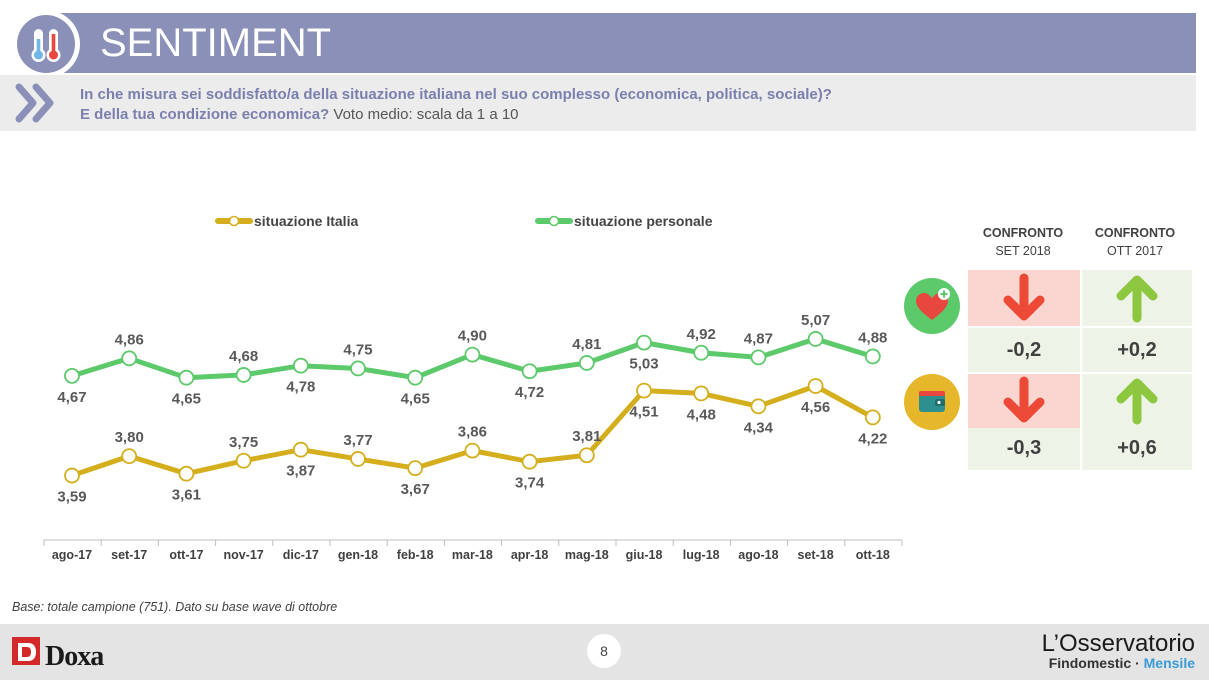 The width and height of the screenshot is (1209, 680). What do you see at coordinates (643, 412) in the screenshot?
I see `data-label: 4,51` at bounding box center [643, 412].